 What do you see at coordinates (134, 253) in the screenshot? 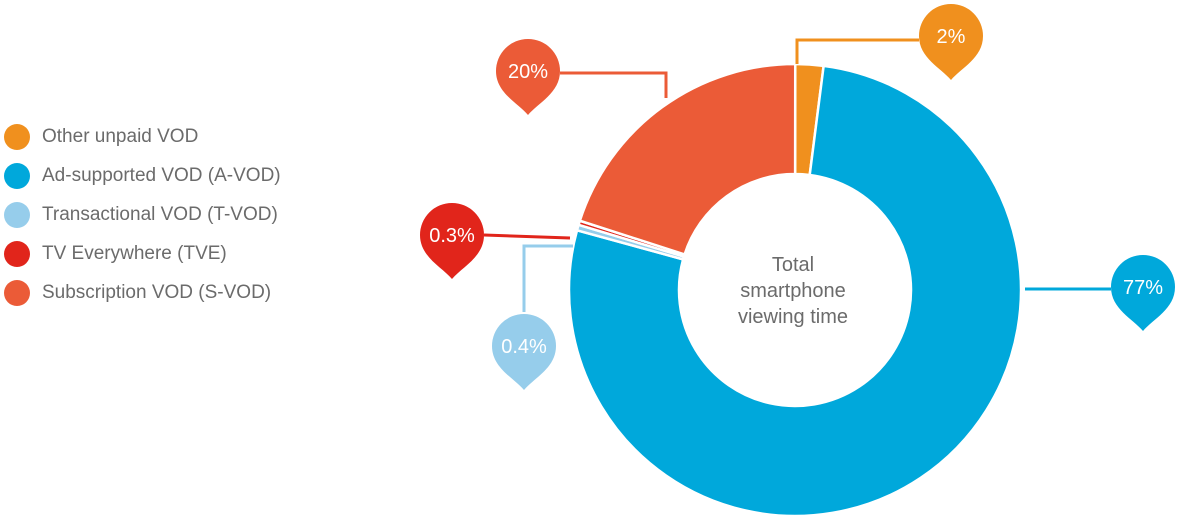
I see `legend-label: TV Everywhere (TVE)` at bounding box center [134, 253].